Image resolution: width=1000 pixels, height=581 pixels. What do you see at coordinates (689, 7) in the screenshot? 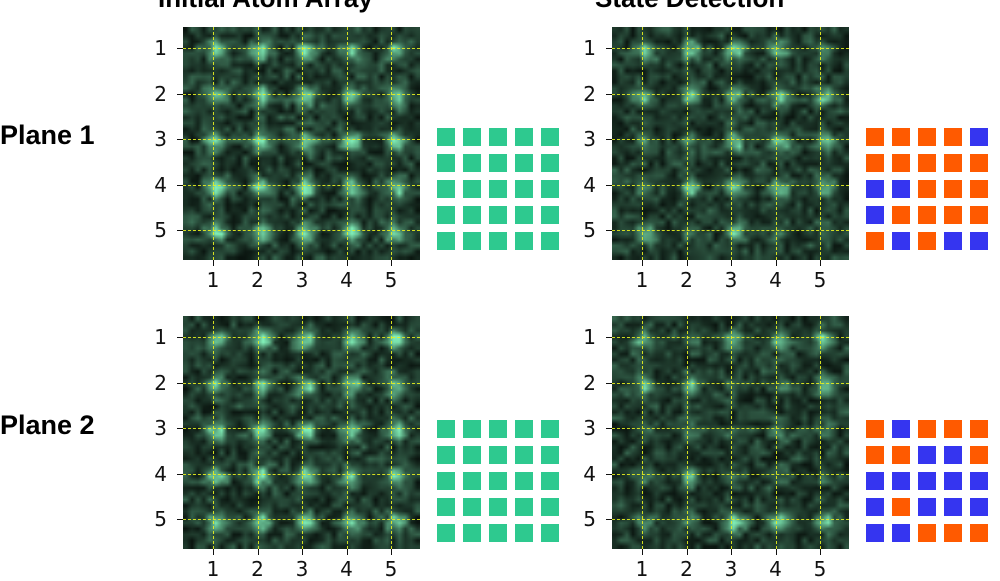
I see `column-title-detection: State Detection` at bounding box center [689, 7].